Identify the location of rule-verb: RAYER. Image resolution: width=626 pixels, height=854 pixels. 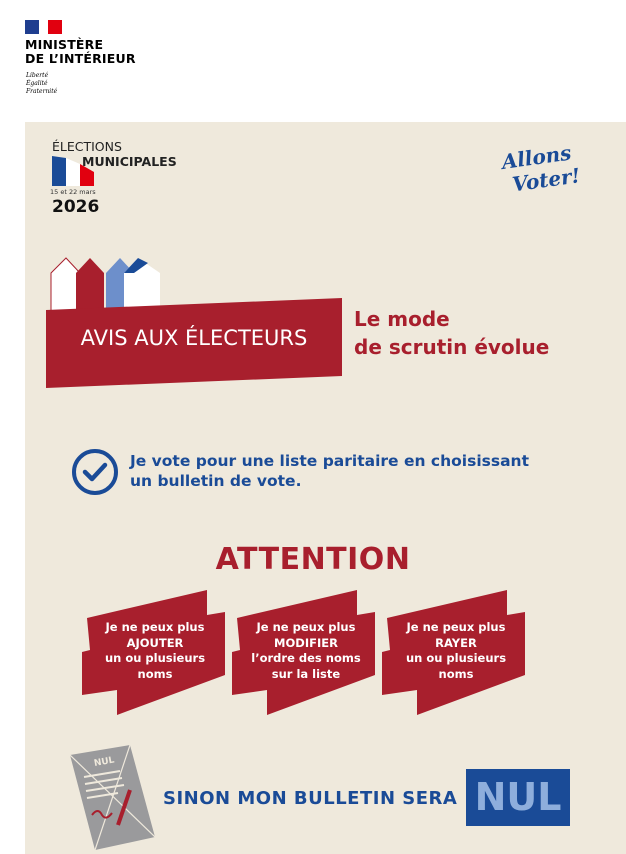
(456, 642).